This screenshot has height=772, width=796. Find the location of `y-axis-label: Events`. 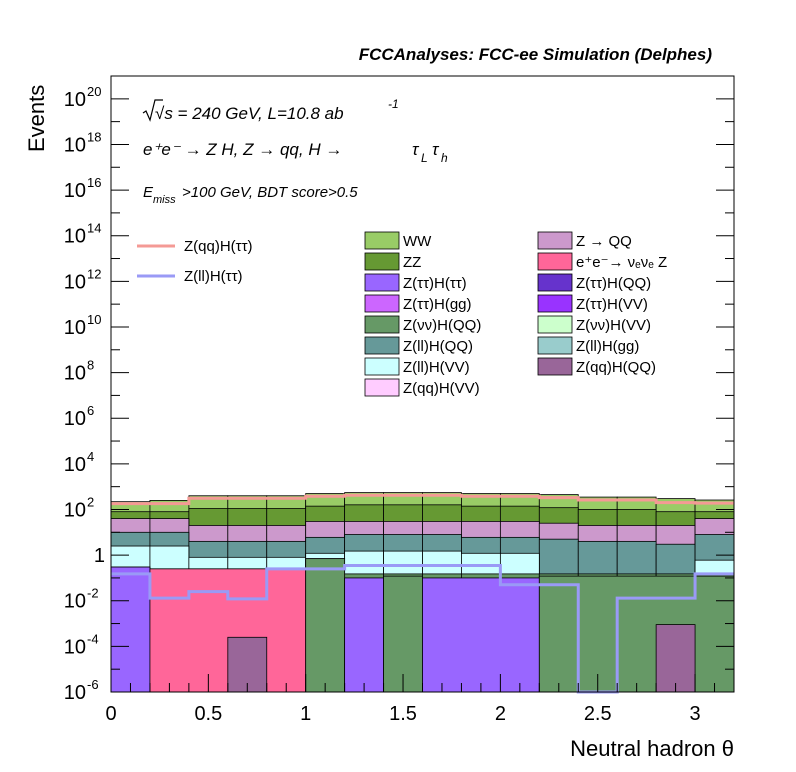

y-axis-label: Events is located at coordinates (36, 118).